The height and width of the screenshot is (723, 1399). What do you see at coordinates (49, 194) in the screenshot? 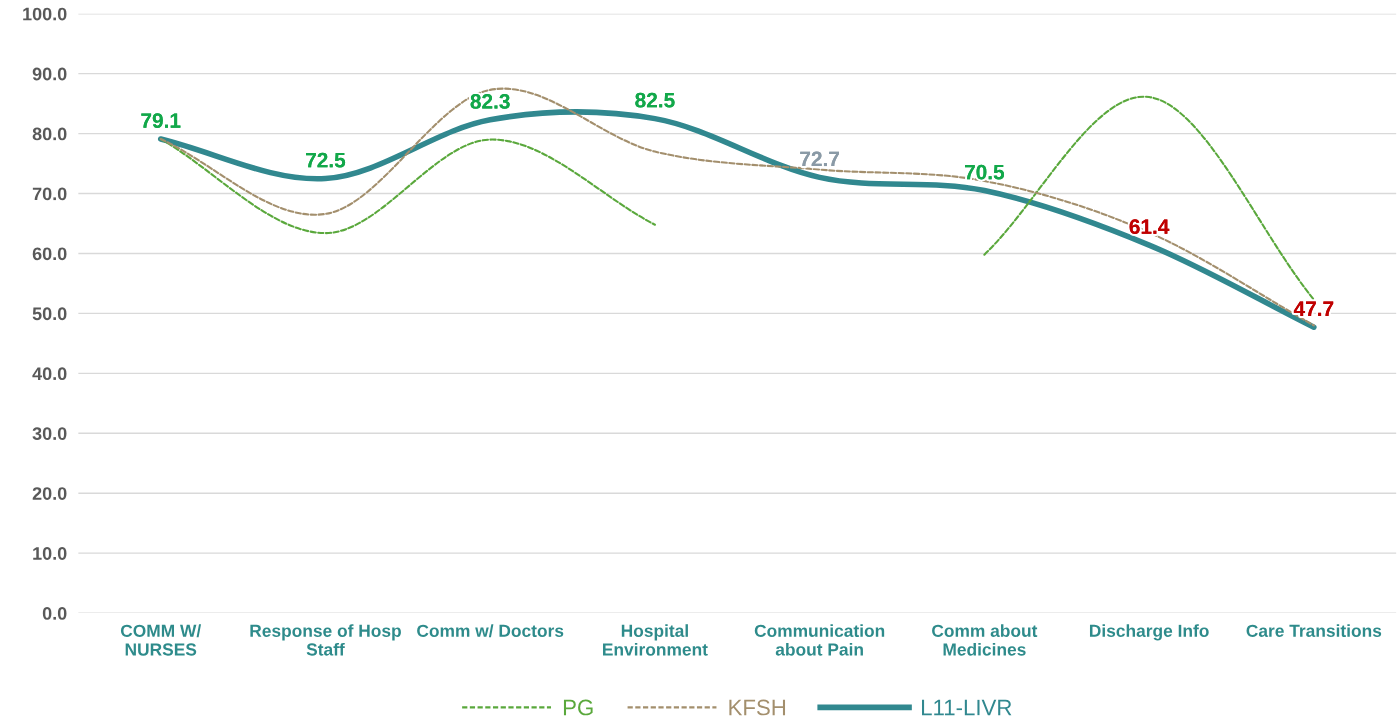
I see `y-tick-label: 70.0` at bounding box center [49, 194].